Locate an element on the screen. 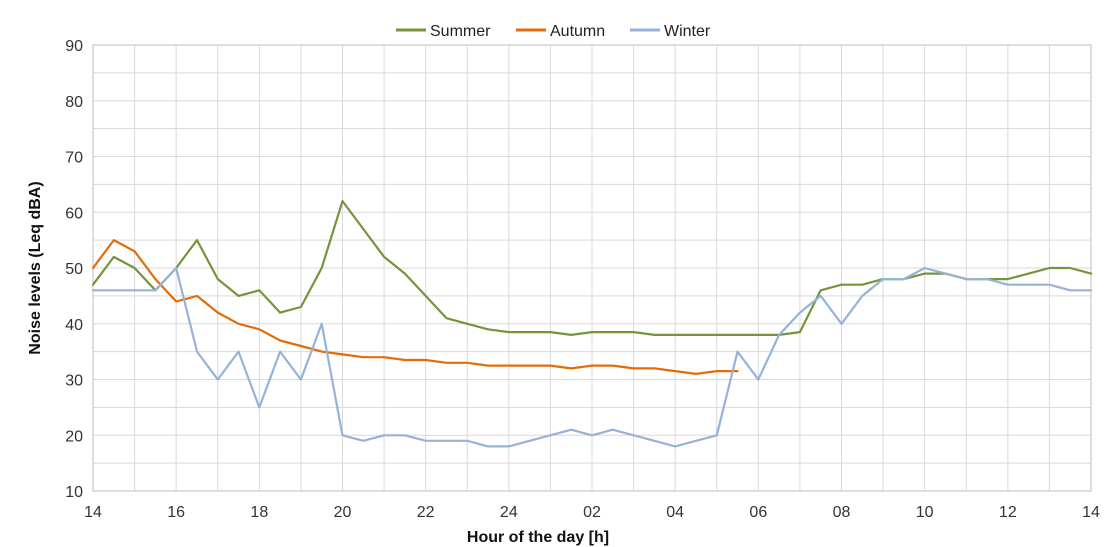  y-tick-label: 40 is located at coordinates (74, 325).